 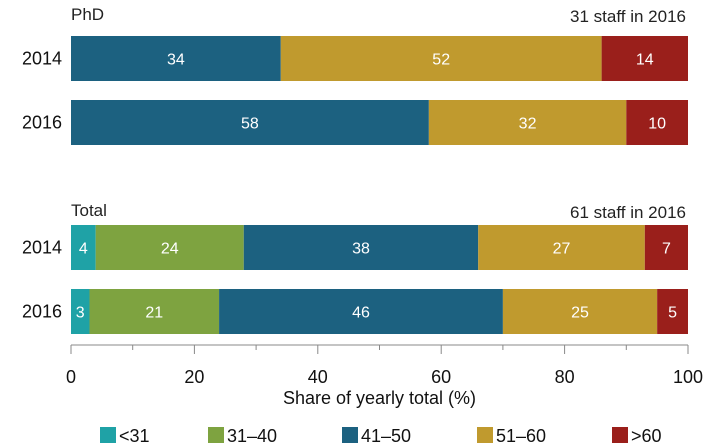 I want to click on data-label-total-2016-3: 25, so click(x=580, y=313).